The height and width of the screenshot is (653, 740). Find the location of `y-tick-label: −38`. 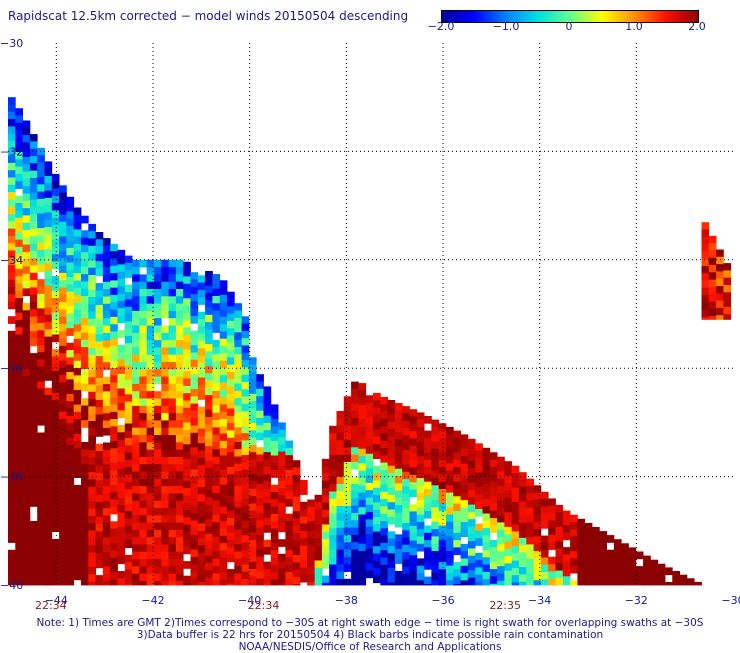

y-tick-label: −38 is located at coordinates (11, 477).